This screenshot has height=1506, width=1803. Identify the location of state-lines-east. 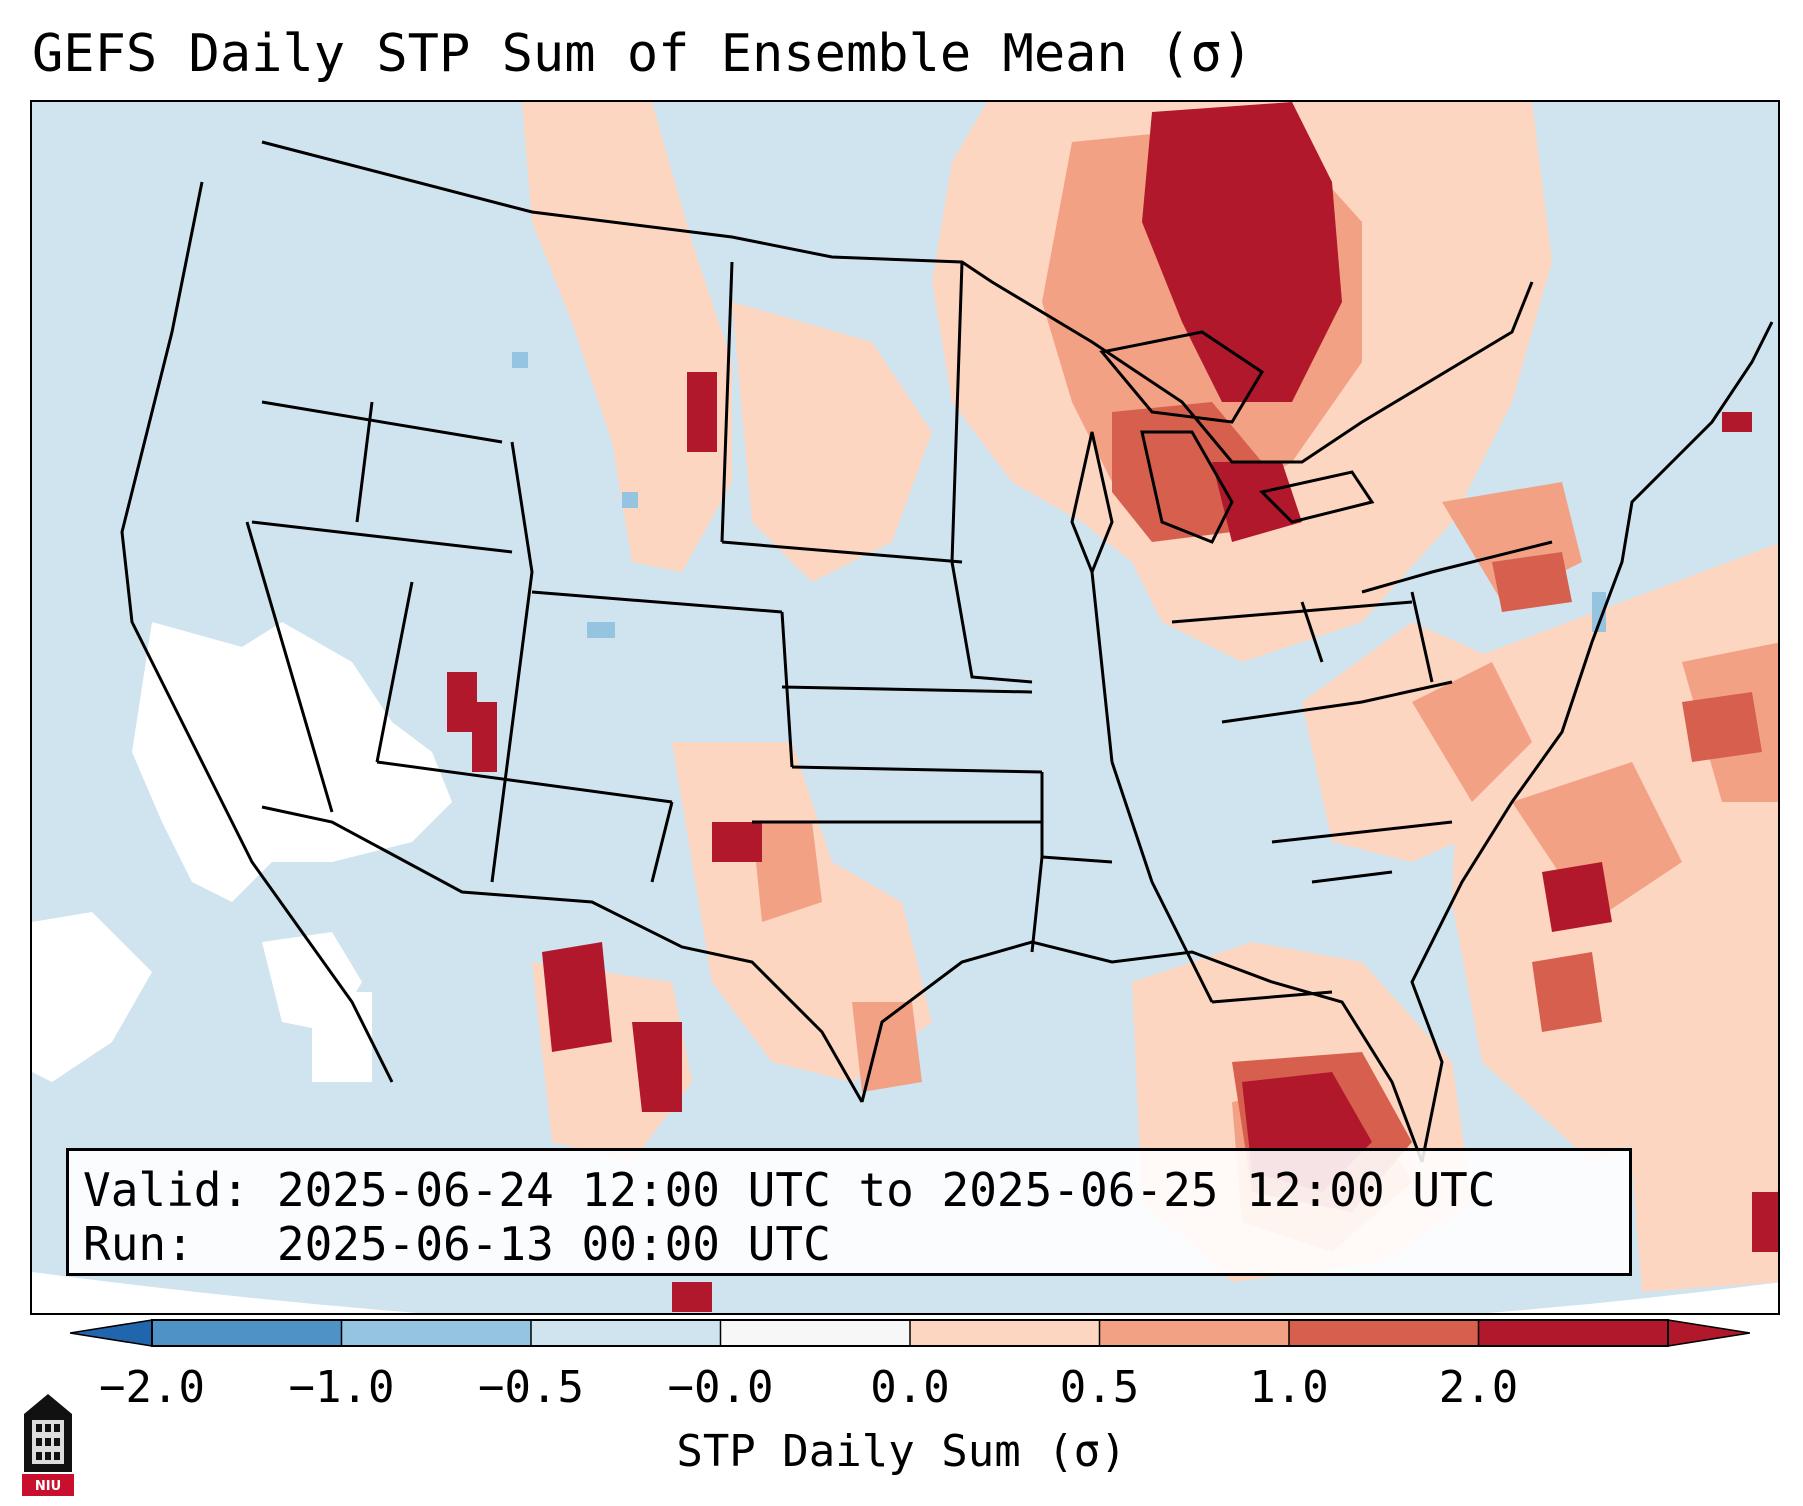
(1321, 772).